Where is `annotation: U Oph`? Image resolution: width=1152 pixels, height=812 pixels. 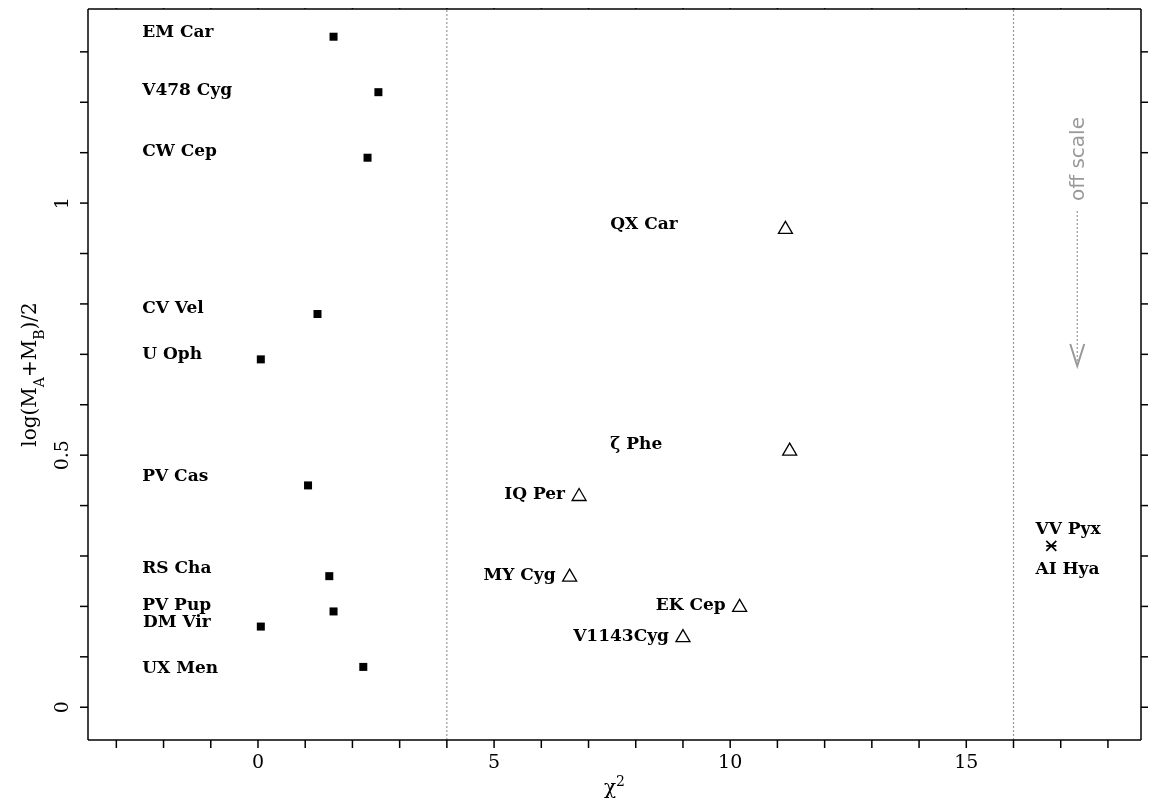
annotation: U Oph is located at coordinates (172, 352).